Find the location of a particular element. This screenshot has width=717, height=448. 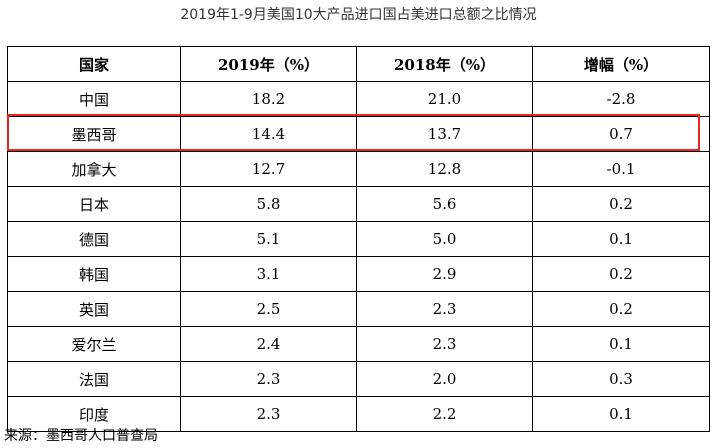

cell-2018: 5.0 is located at coordinates (444, 239).